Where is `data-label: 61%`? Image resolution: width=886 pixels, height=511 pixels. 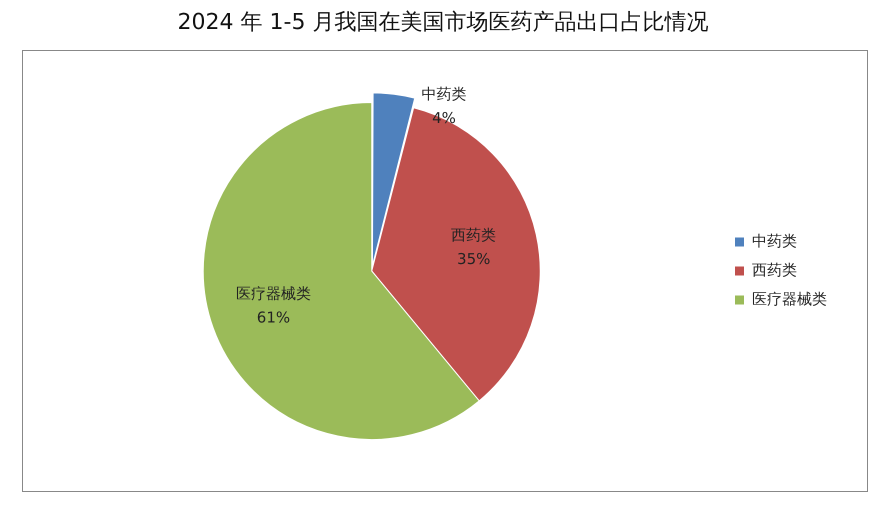 data-label: 61% is located at coordinates (273, 317).